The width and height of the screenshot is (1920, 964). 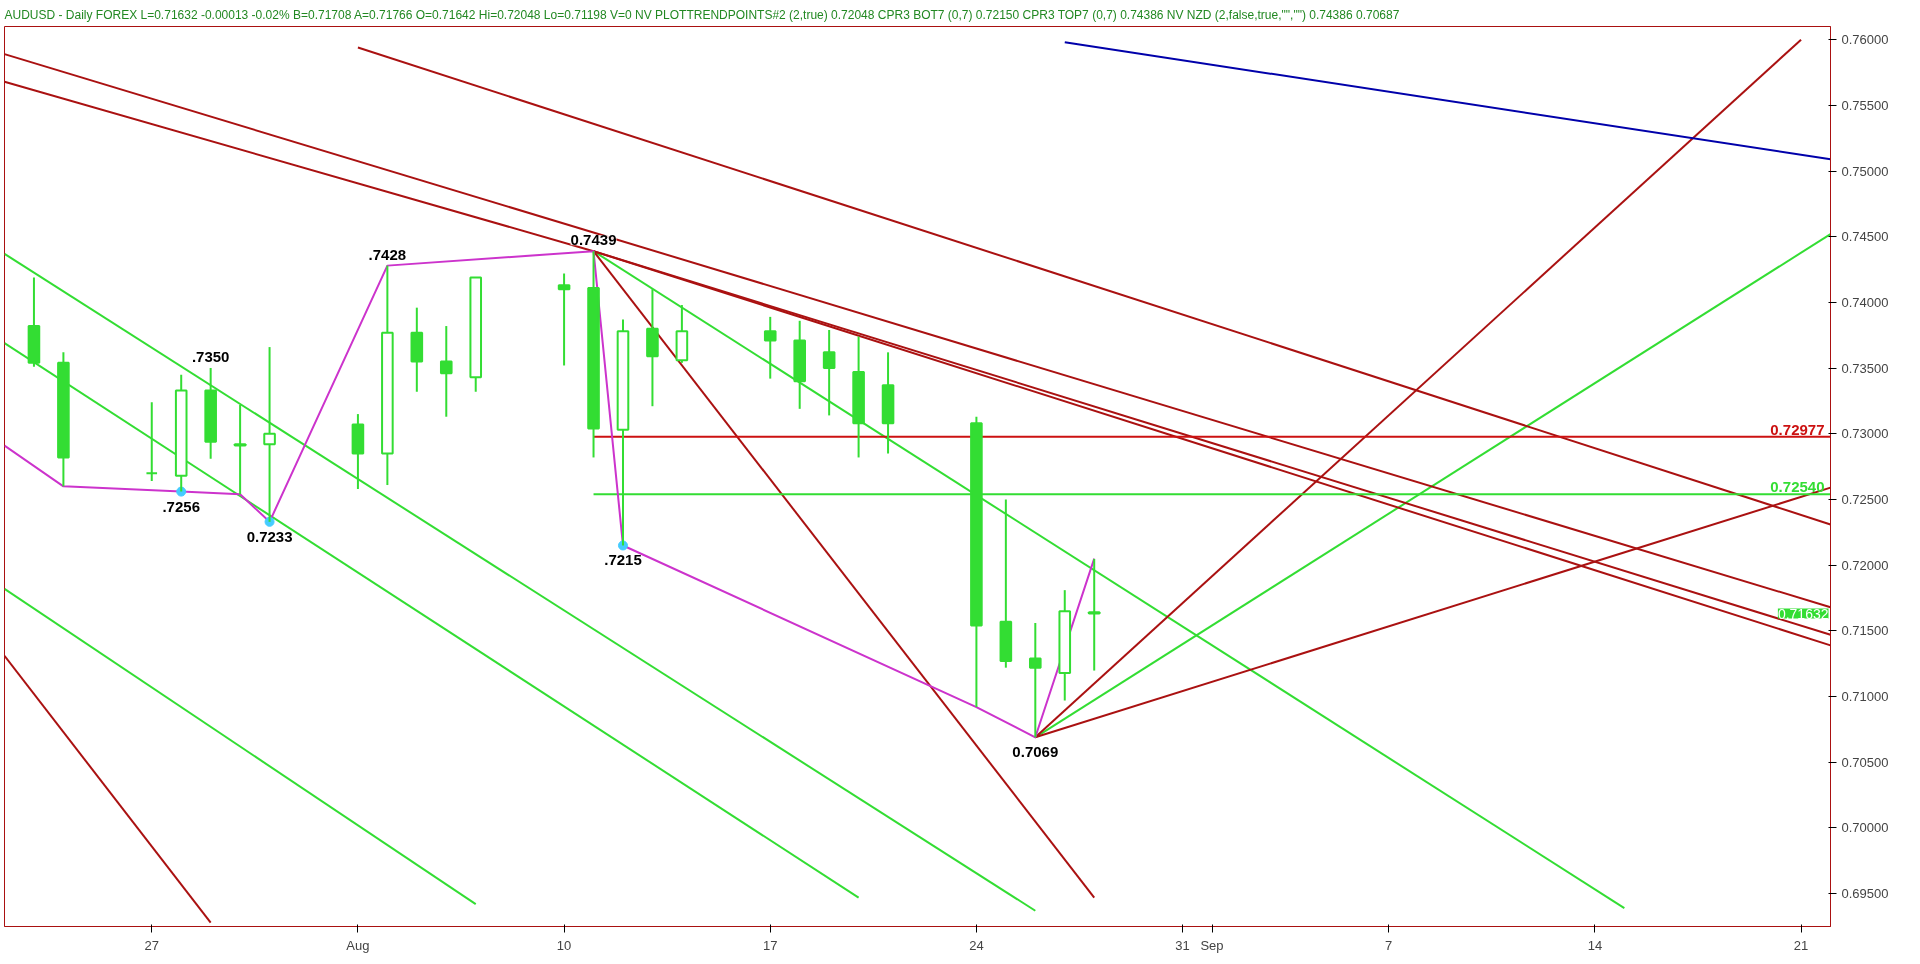 I want to click on x-tick-label: 17, so click(x=770, y=945).